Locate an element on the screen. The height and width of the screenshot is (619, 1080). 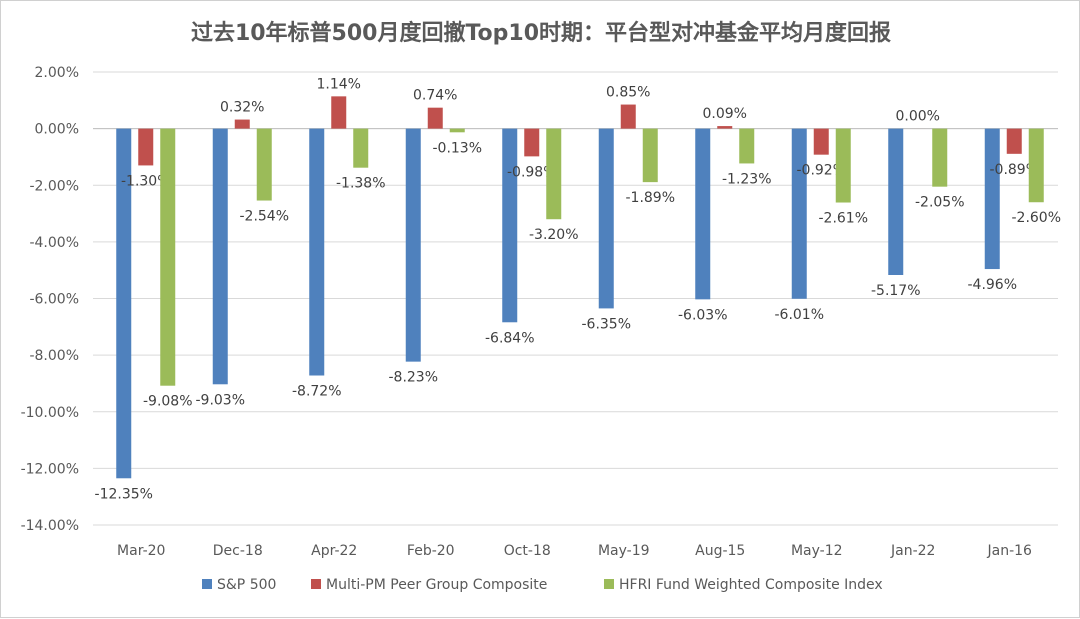
data-label: -9.08% is located at coordinates (168, 402).